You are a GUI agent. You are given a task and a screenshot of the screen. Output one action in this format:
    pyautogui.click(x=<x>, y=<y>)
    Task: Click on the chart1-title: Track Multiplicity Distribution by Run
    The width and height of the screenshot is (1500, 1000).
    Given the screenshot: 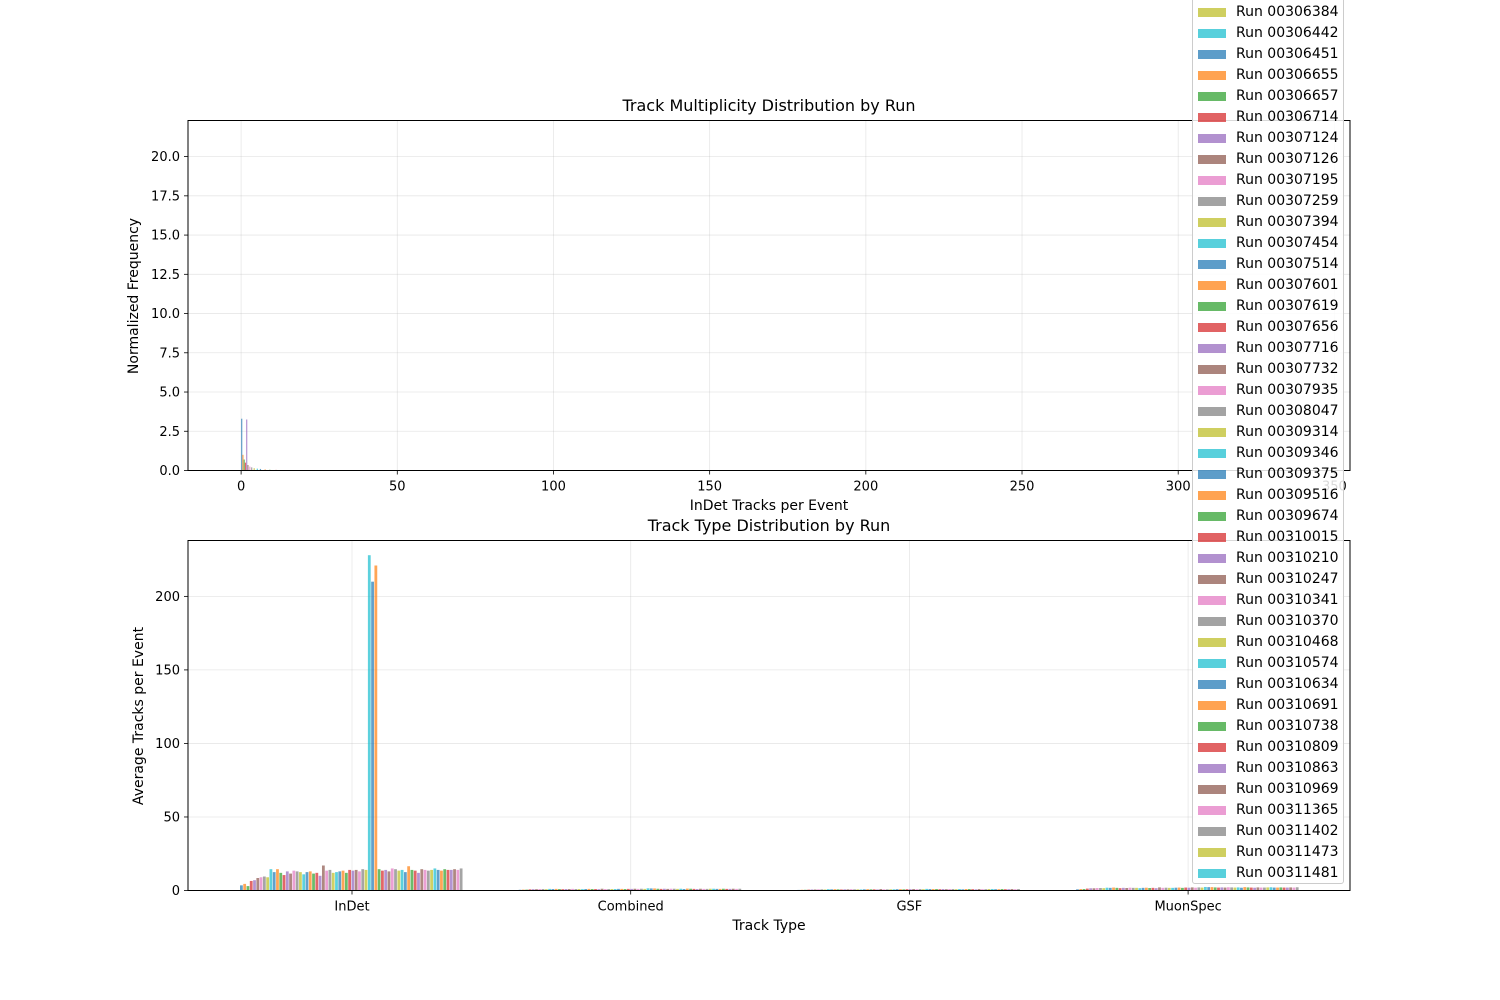 What is the action you would take?
    pyautogui.click(x=769, y=105)
    